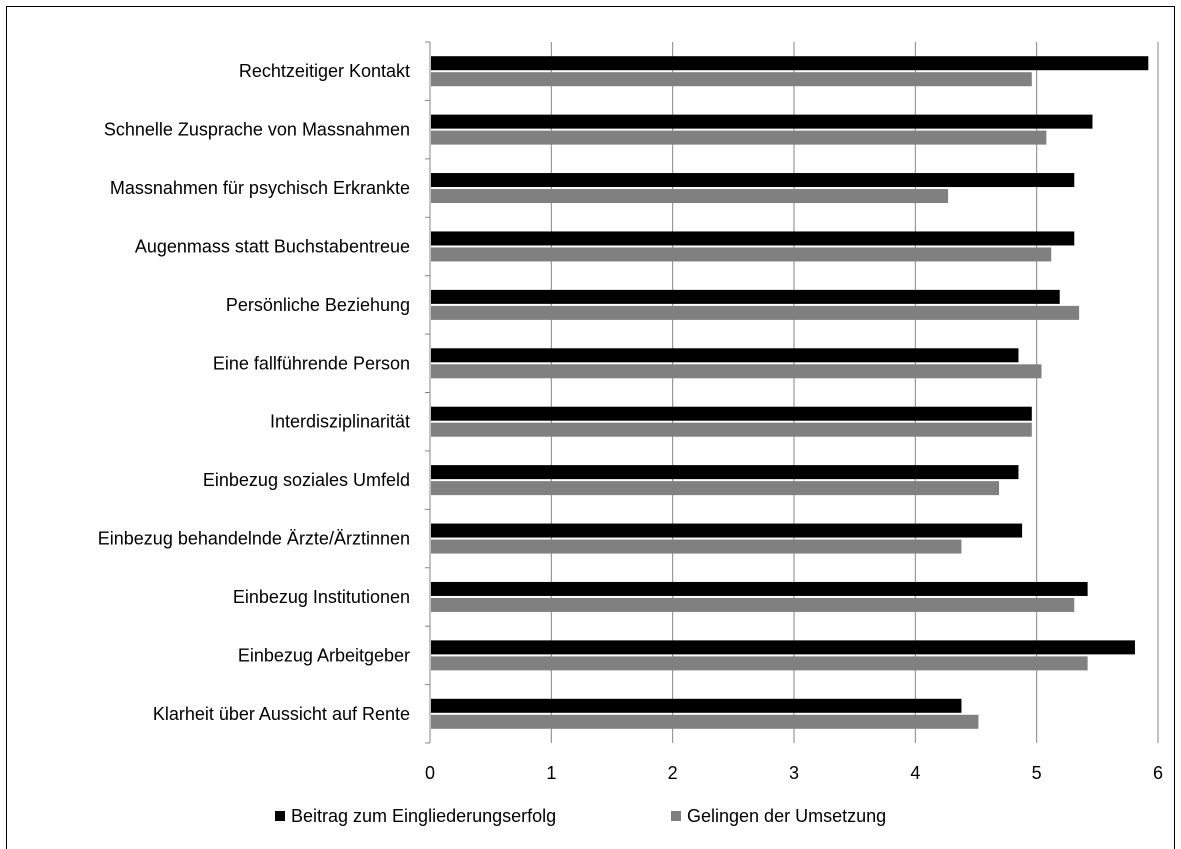 The image size is (1181, 849). What do you see at coordinates (272, 246) in the screenshot?
I see `category-label: Augenmass statt Buchstabentreue` at bounding box center [272, 246].